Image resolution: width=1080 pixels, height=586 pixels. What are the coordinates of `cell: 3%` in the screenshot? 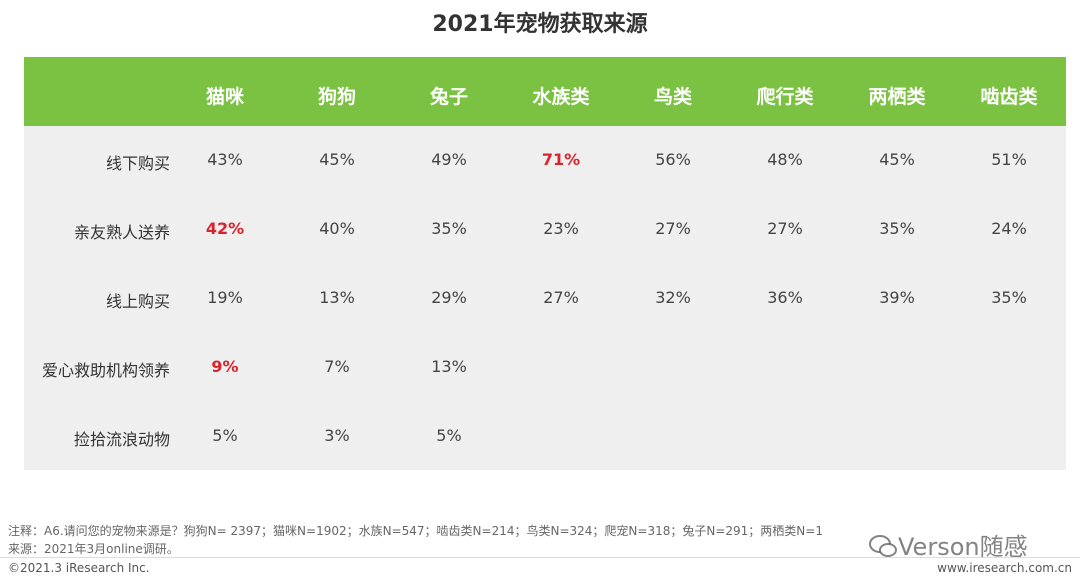 It's located at (337, 435).